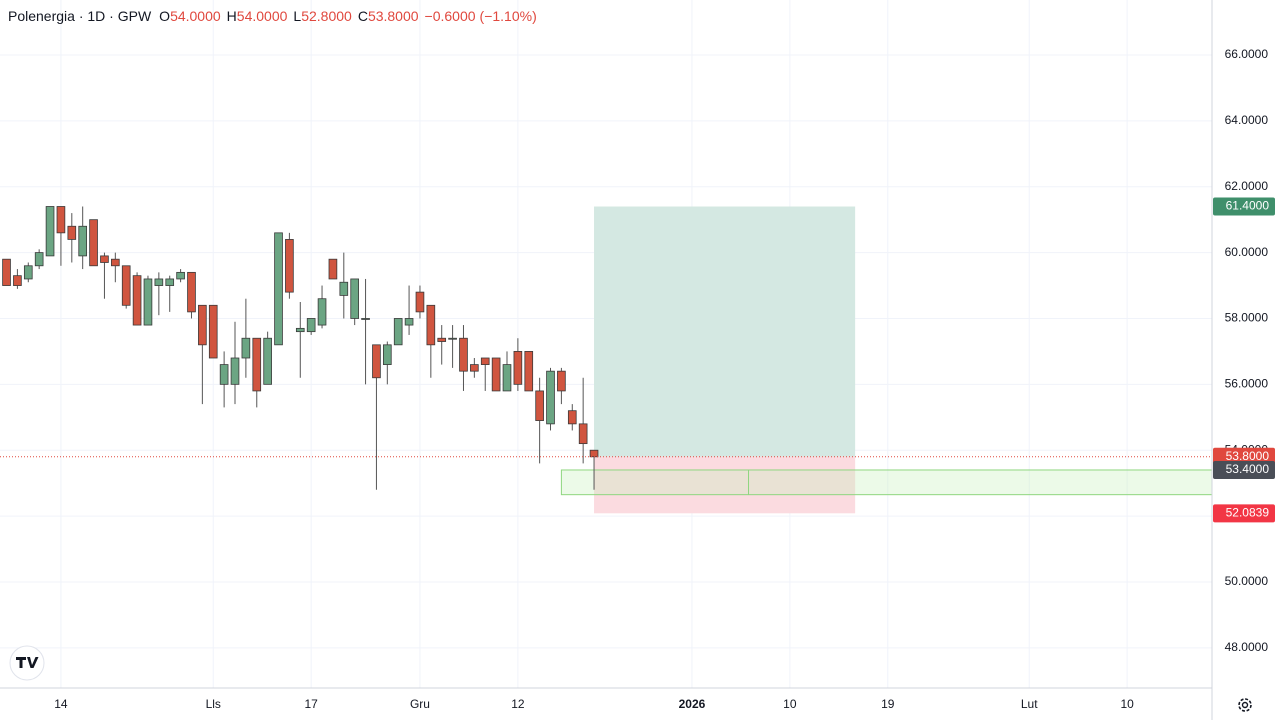 The image size is (1280, 720). I want to click on ohlc-prefix: C, so click(363, 16).